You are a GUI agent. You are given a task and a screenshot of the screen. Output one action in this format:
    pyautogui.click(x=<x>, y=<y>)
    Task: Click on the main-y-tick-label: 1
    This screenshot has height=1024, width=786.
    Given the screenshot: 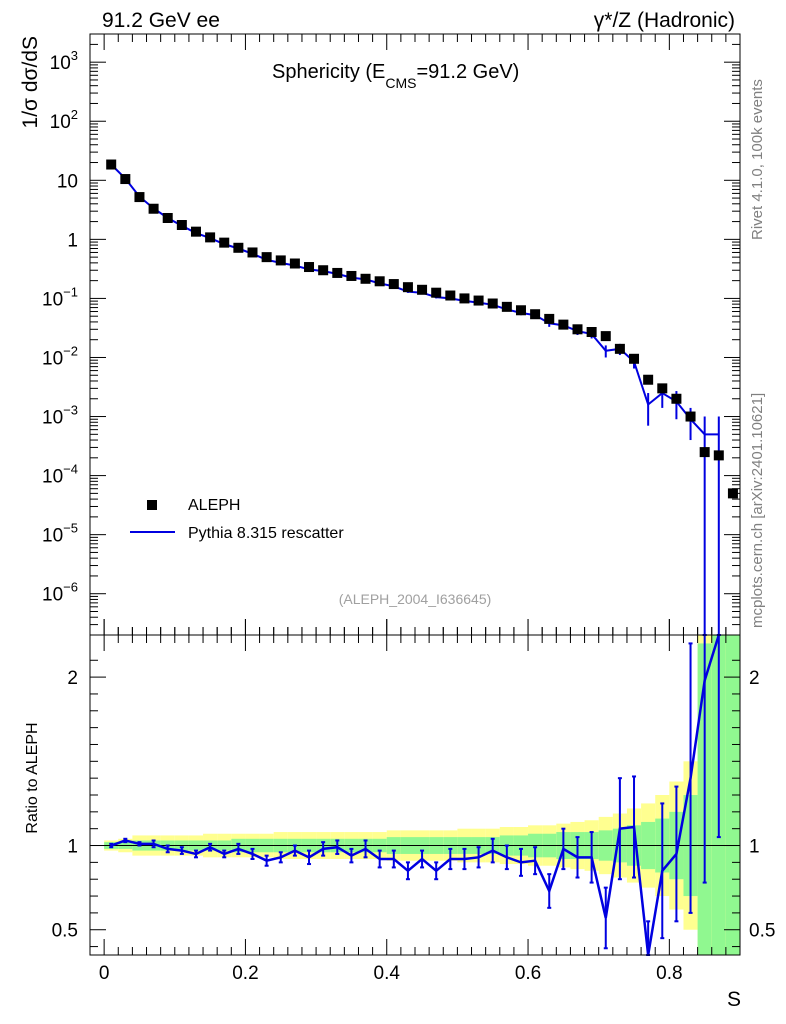 What is the action you would take?
    pyautogui.click(x=72, y=240)
    